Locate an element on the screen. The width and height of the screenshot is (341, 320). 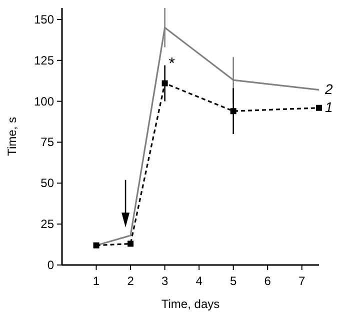
x-tick-label: 7 is located at coordinates (302, 281).